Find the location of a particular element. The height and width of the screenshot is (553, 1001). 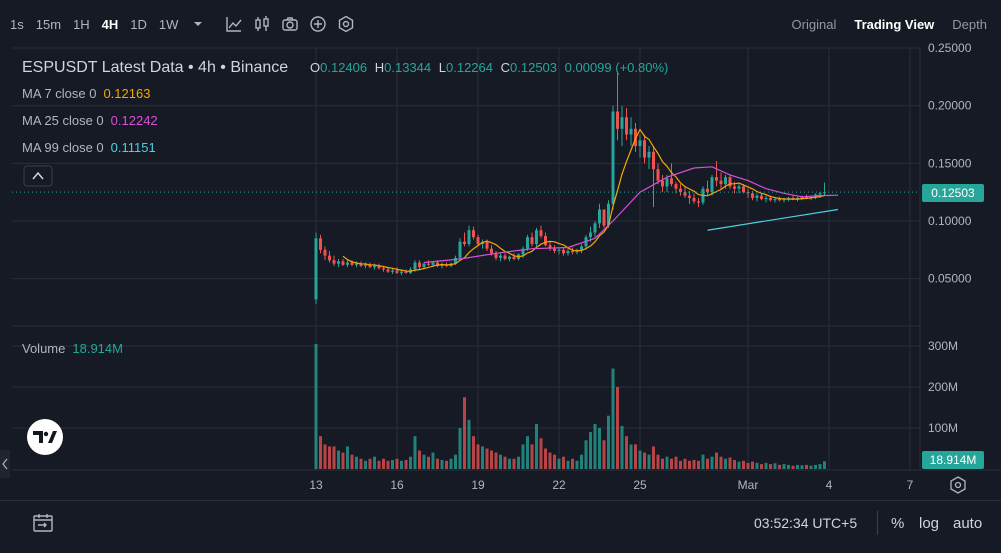

time-tick-label: 4 is located at coordinates (829, 485).